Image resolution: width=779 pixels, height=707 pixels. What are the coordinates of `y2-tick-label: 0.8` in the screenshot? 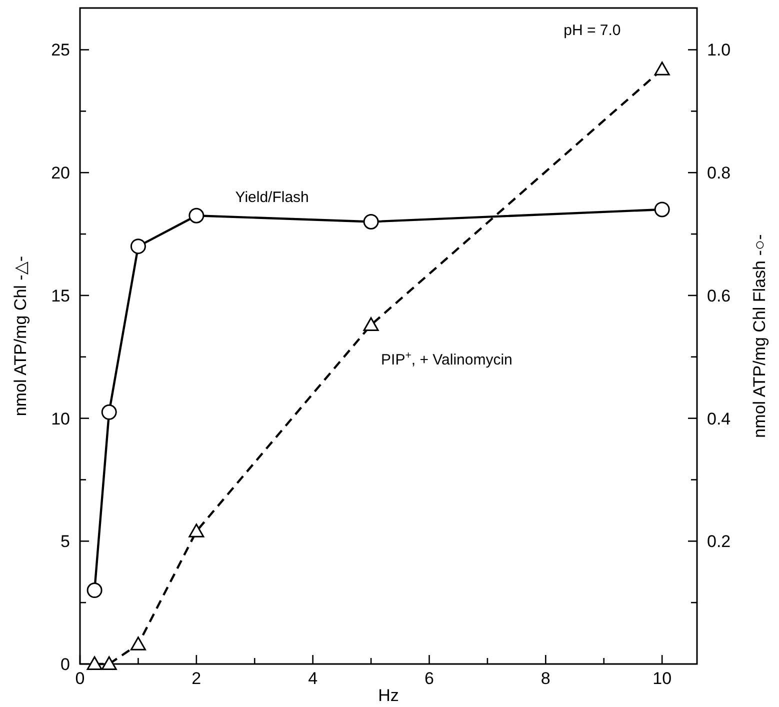 It's located at (719, 173).